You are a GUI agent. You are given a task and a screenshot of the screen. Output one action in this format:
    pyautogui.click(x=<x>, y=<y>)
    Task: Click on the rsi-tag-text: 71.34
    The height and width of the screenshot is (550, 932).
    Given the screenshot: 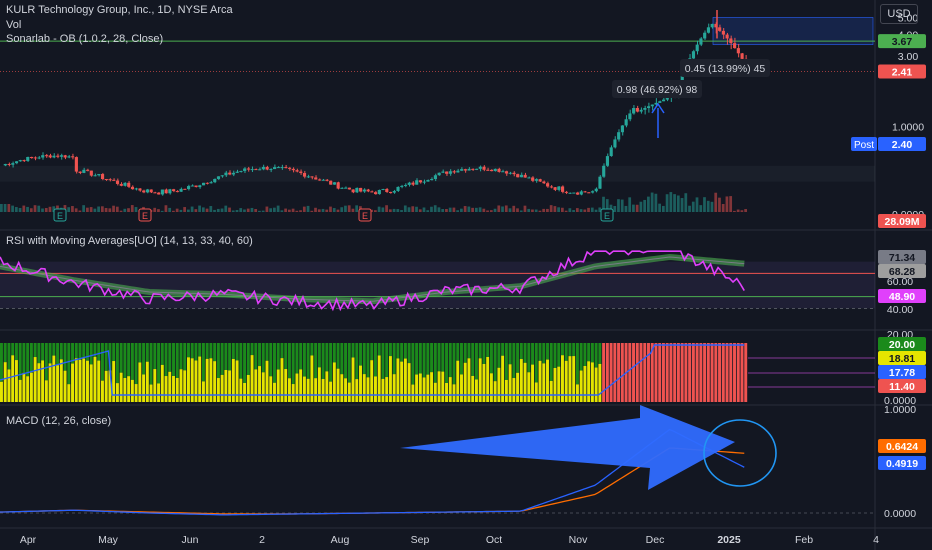 What is the action you would take?
    pyautogui.click(x=902, y=258)
    